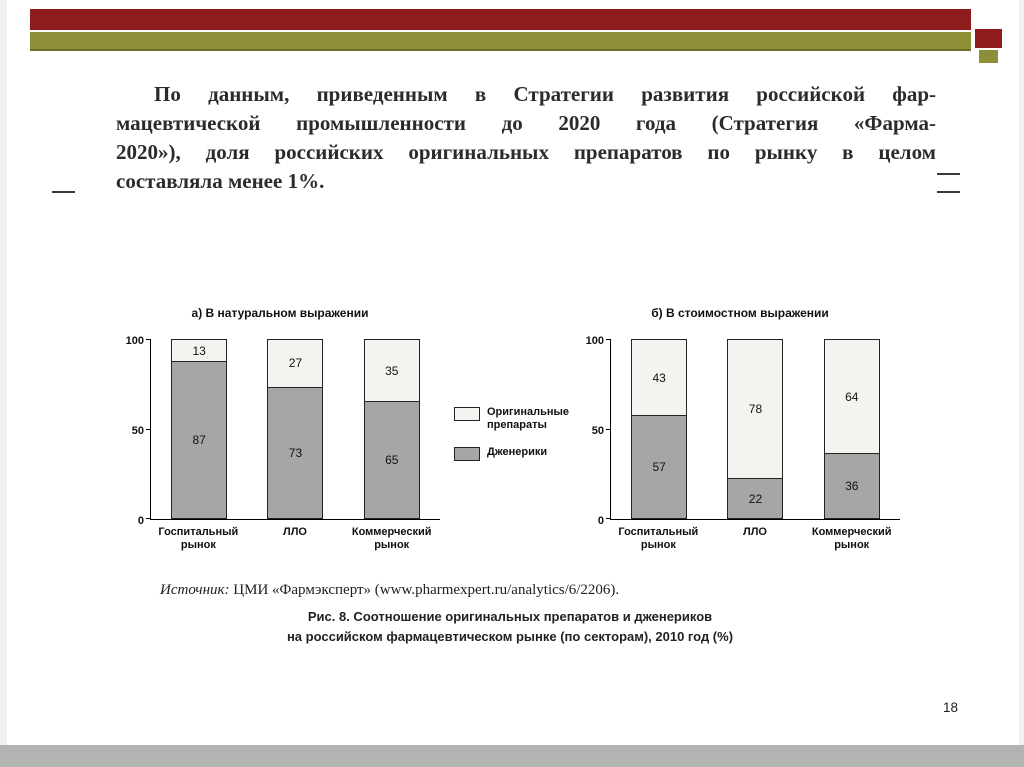  I want to click on stacked-bar: 43 57, so click(659, 429).